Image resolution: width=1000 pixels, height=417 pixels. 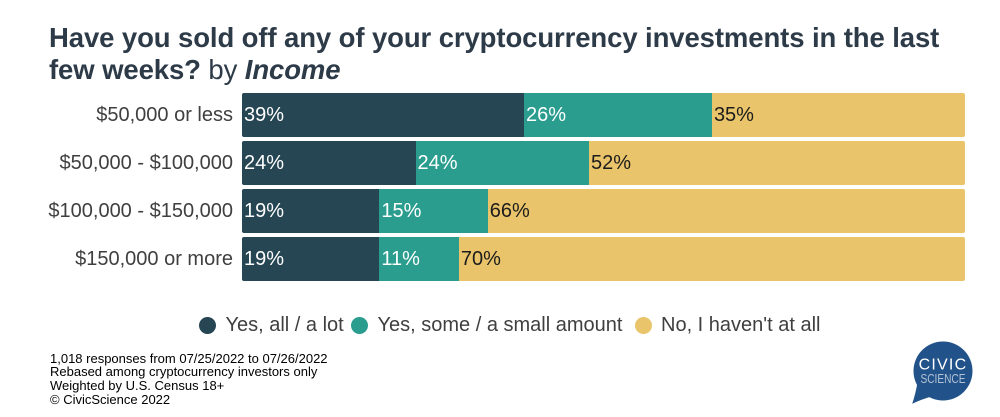 What do you see at coordinates (943, 365) in the screenshot?
I see `svg-text: CIVIC` at bounding box center [943, 365].